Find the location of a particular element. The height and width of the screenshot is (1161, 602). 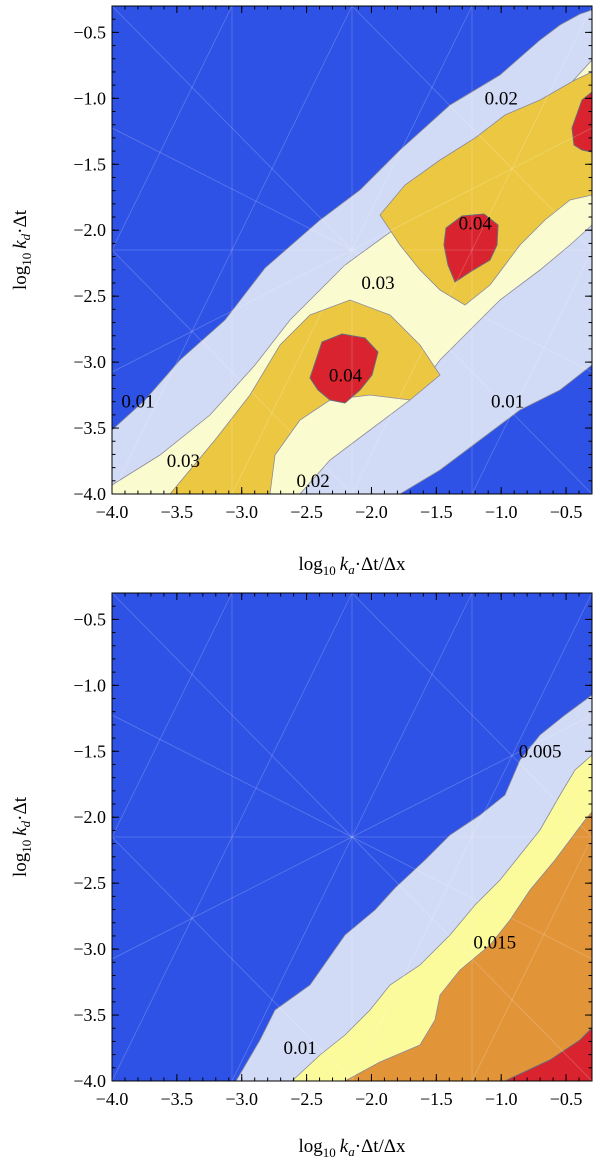

region-above-0.02 is located at coordinates (548, 1054).